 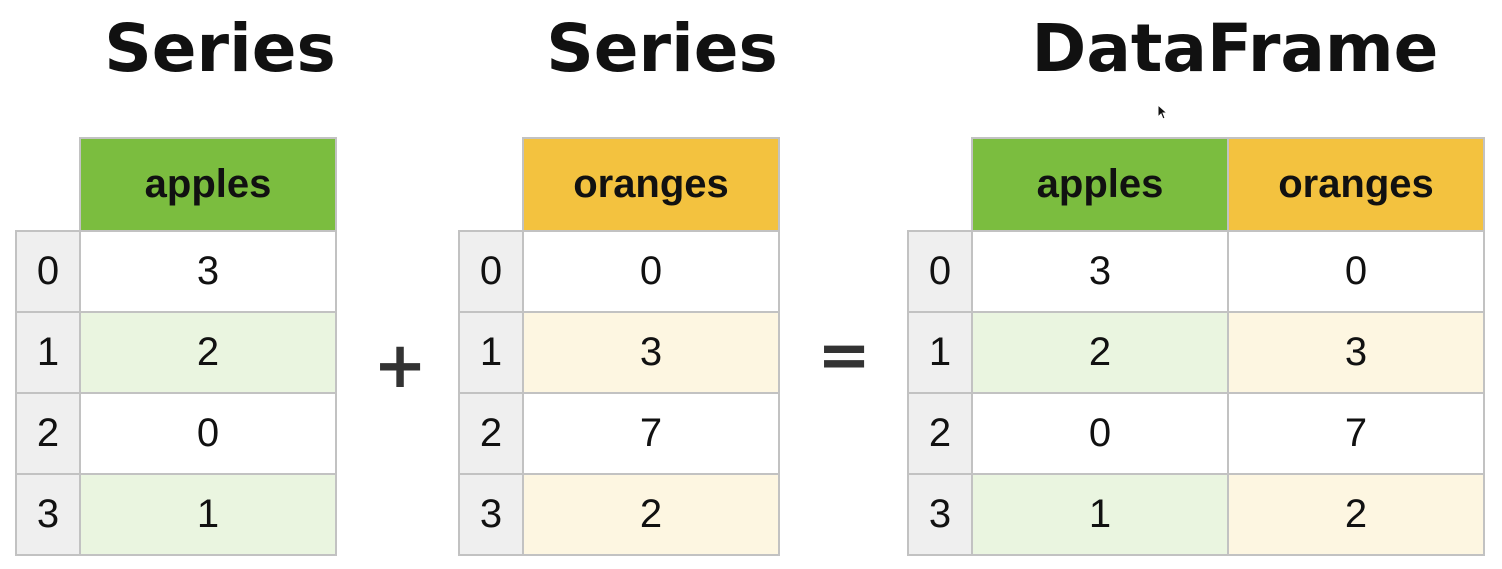 I want to click on plus-operator: +, so click(x=400, y=366).